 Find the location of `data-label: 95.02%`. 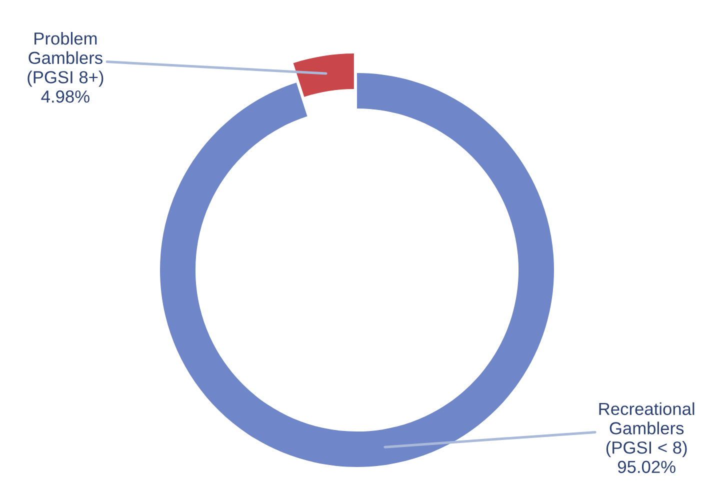

data-label: 95.02% is located at coordinates (647, 467).